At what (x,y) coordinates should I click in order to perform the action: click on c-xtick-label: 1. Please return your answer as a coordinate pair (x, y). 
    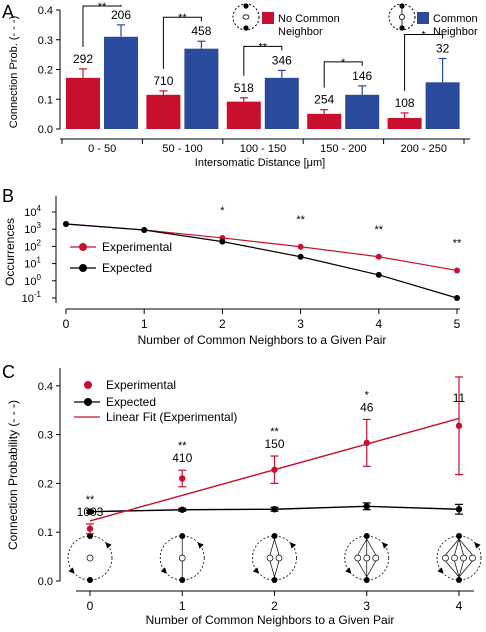
    Looking at the image, I should click on (182, 606).